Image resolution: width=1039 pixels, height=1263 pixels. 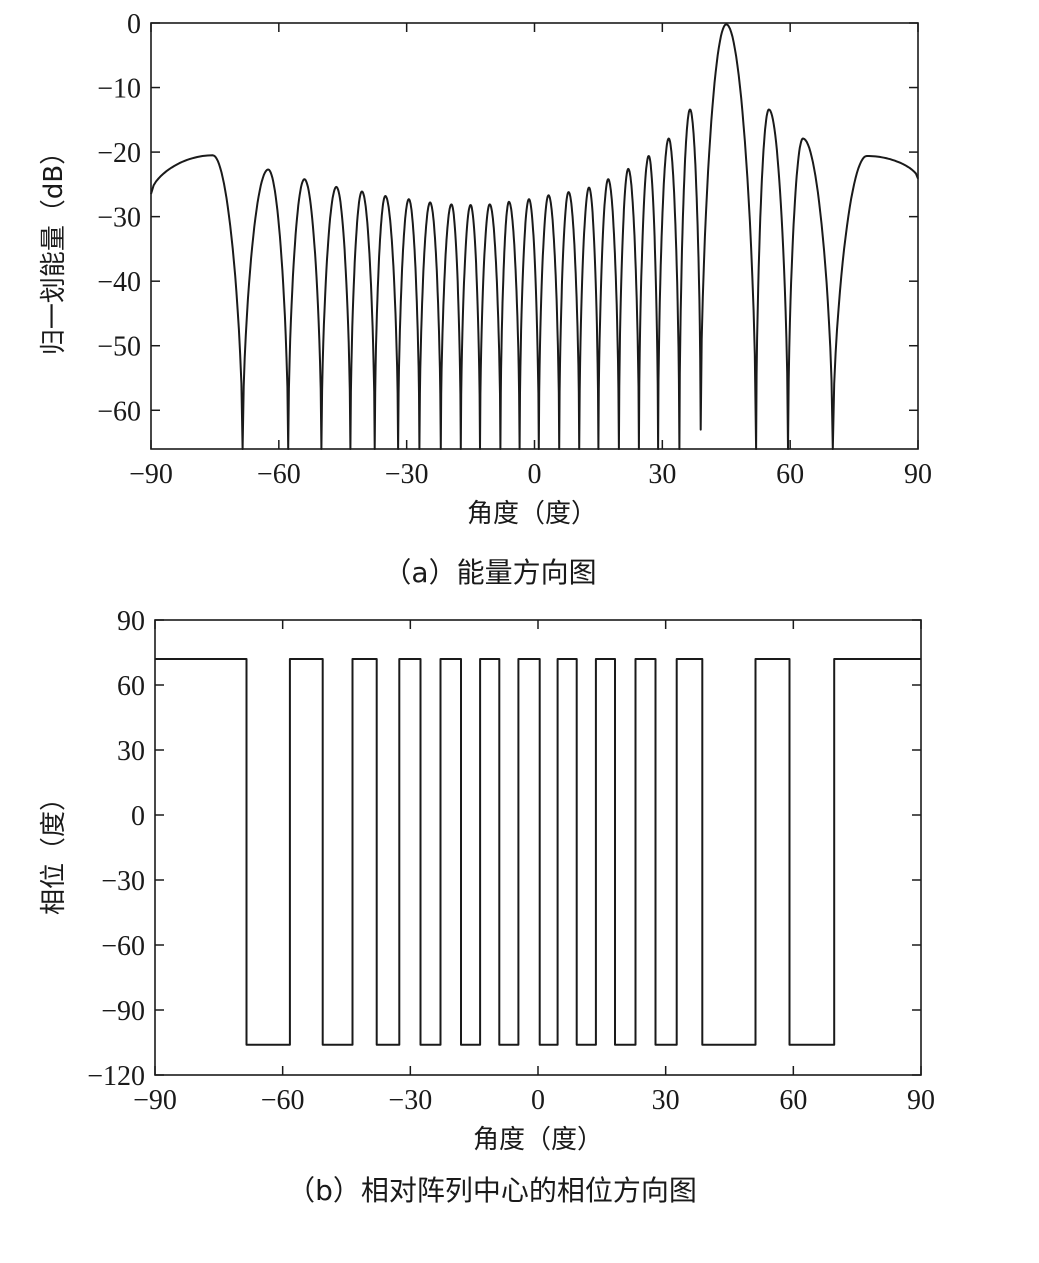 I want to click on chart-a-xtick-label: 90, so click(x=918, y=474).